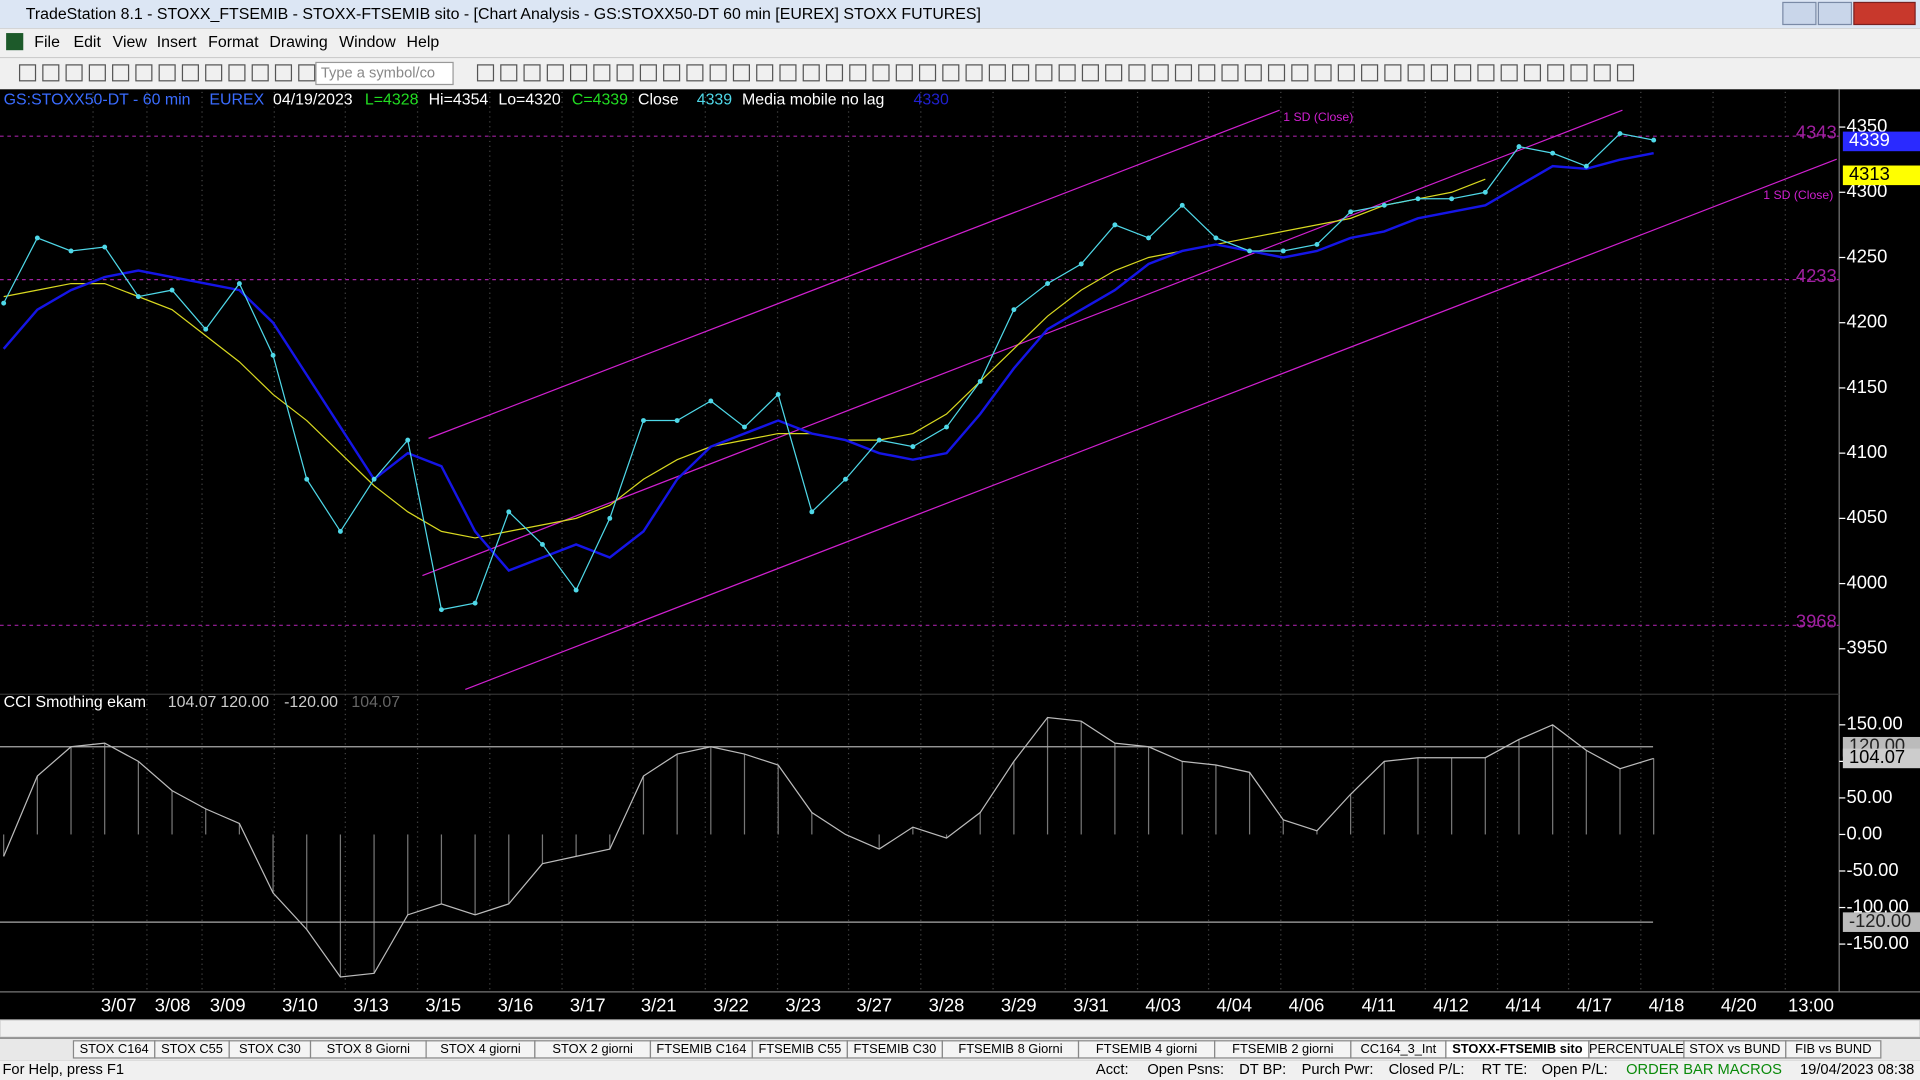  Describe the element at coordinates (516, 1004) in the screenshot. I see `date-label: 3/16` at that location.